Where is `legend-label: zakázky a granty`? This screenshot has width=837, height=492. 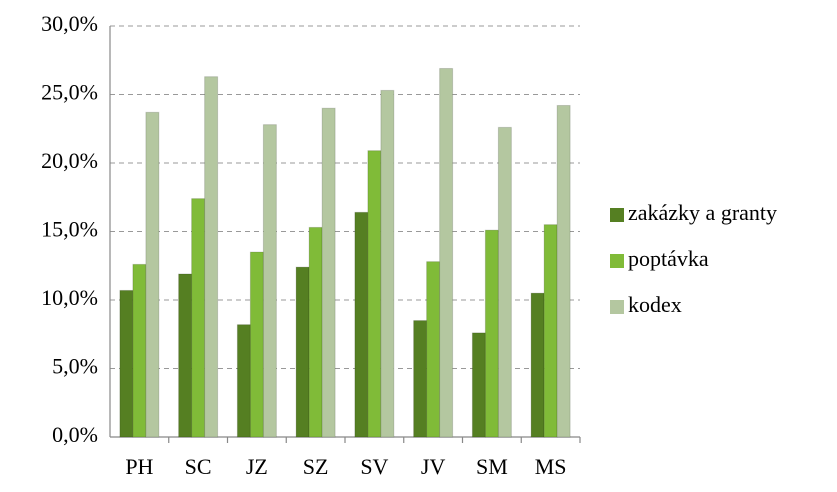
legend-label: zakázky a granty is located at coordinates (702, 212).